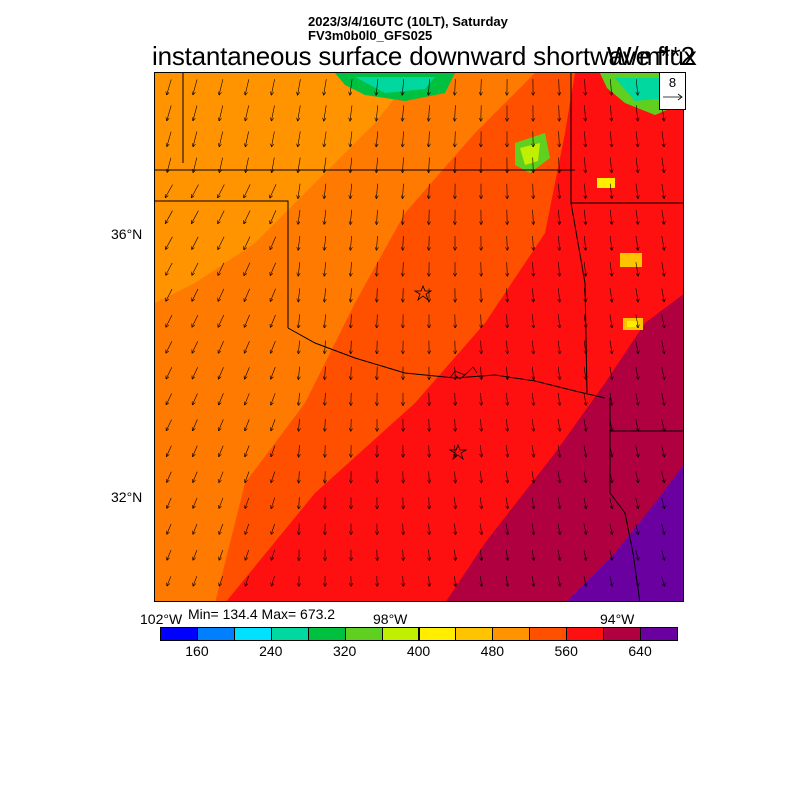 This screenshot has height=800, width=800. I want to click on field-far-southeast, so click(625, 533).